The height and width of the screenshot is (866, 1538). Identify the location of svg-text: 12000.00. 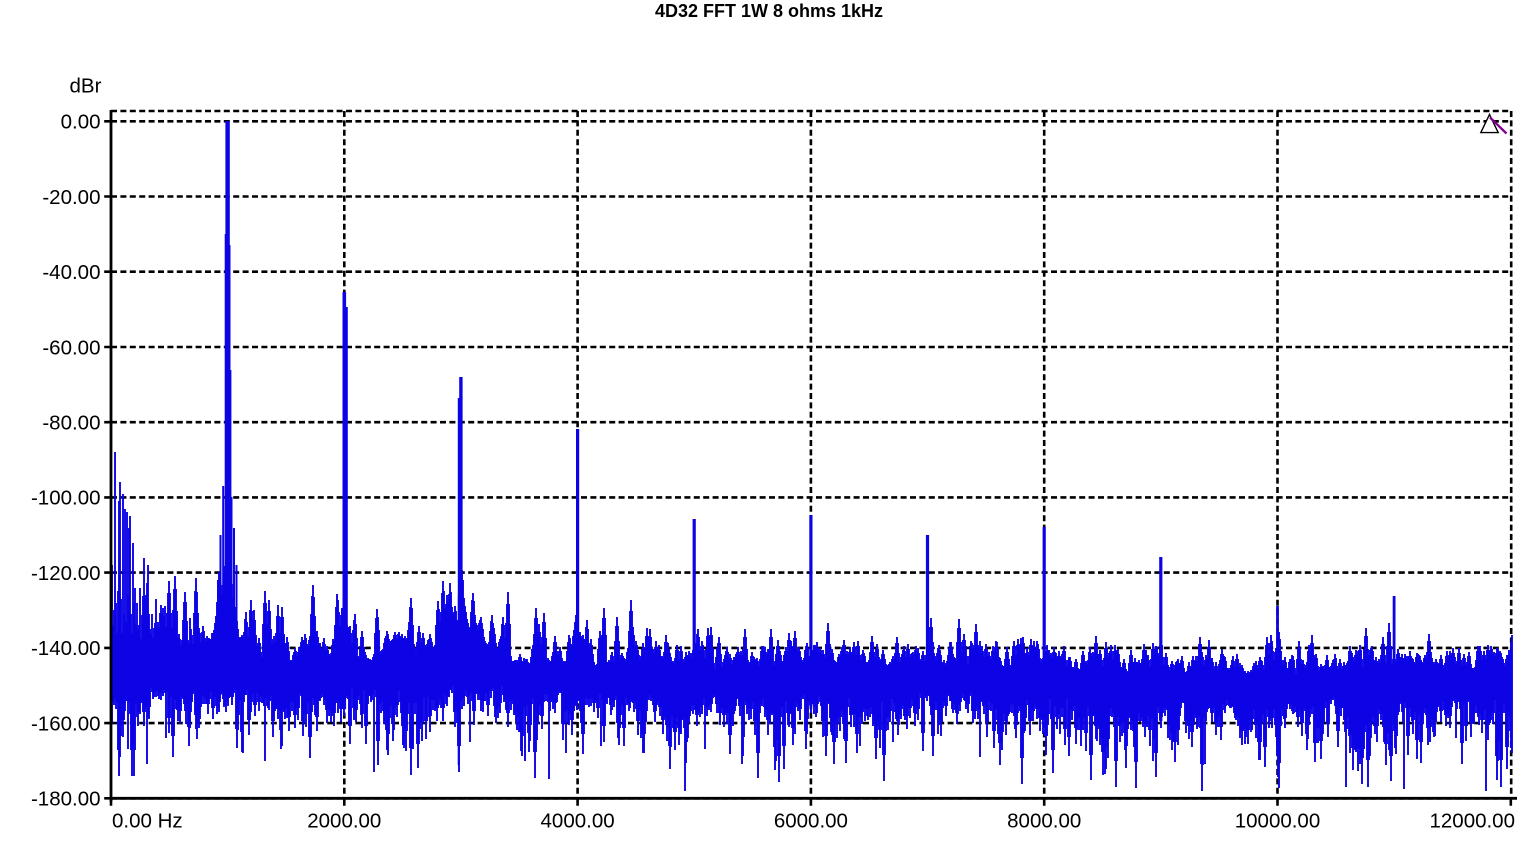
(1472, 821).